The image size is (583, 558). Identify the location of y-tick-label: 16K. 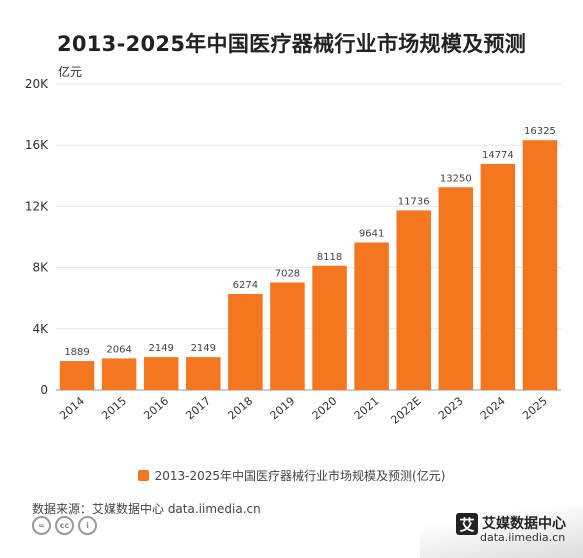
(37, 145).